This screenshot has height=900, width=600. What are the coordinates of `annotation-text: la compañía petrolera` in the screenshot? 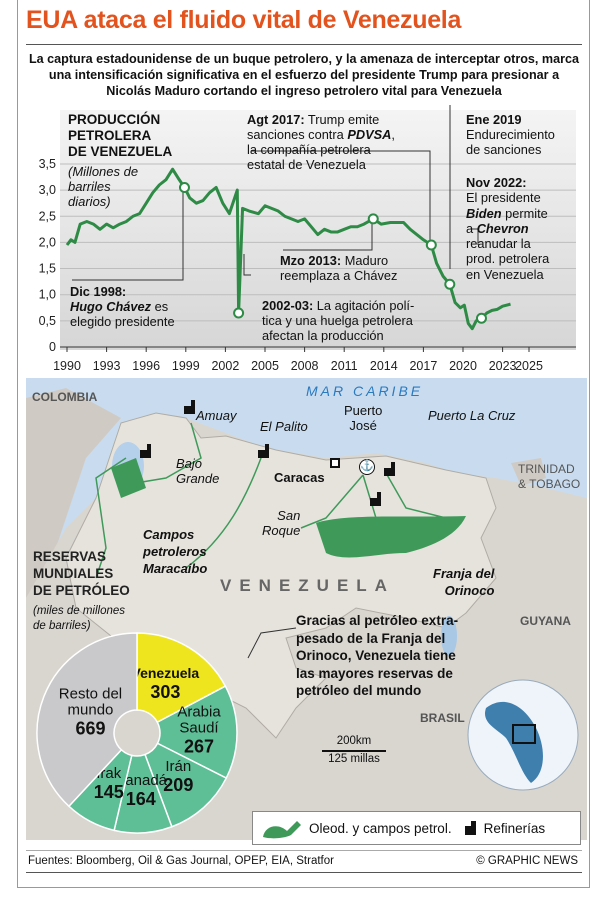 It's located at (309, 149).